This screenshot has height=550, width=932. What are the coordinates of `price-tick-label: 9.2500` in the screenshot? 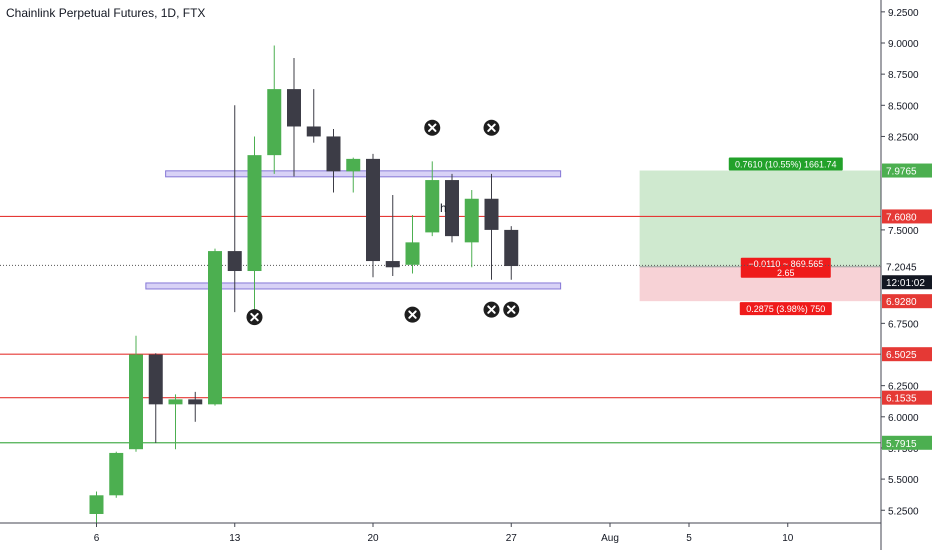 It's located at (903, 13).